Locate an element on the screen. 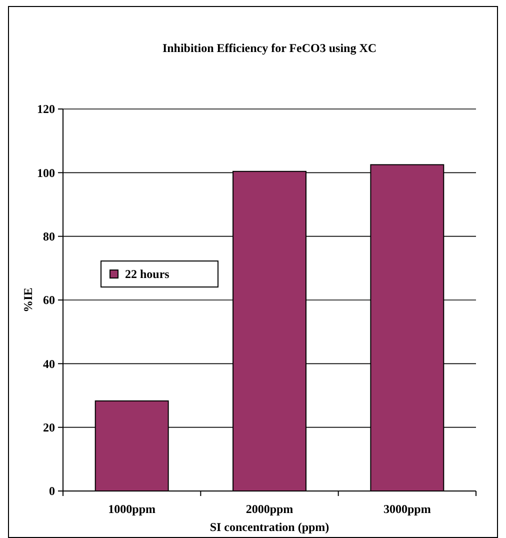  y-tick-label: 20 is located at coordinates (49, 427).